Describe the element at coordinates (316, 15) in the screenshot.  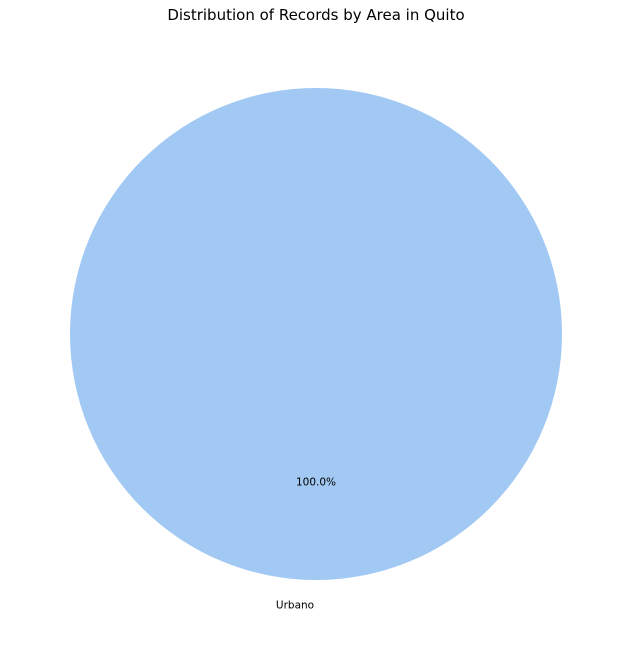
I see `chart-title: Distribution of Records by Area in Quito` at that location.